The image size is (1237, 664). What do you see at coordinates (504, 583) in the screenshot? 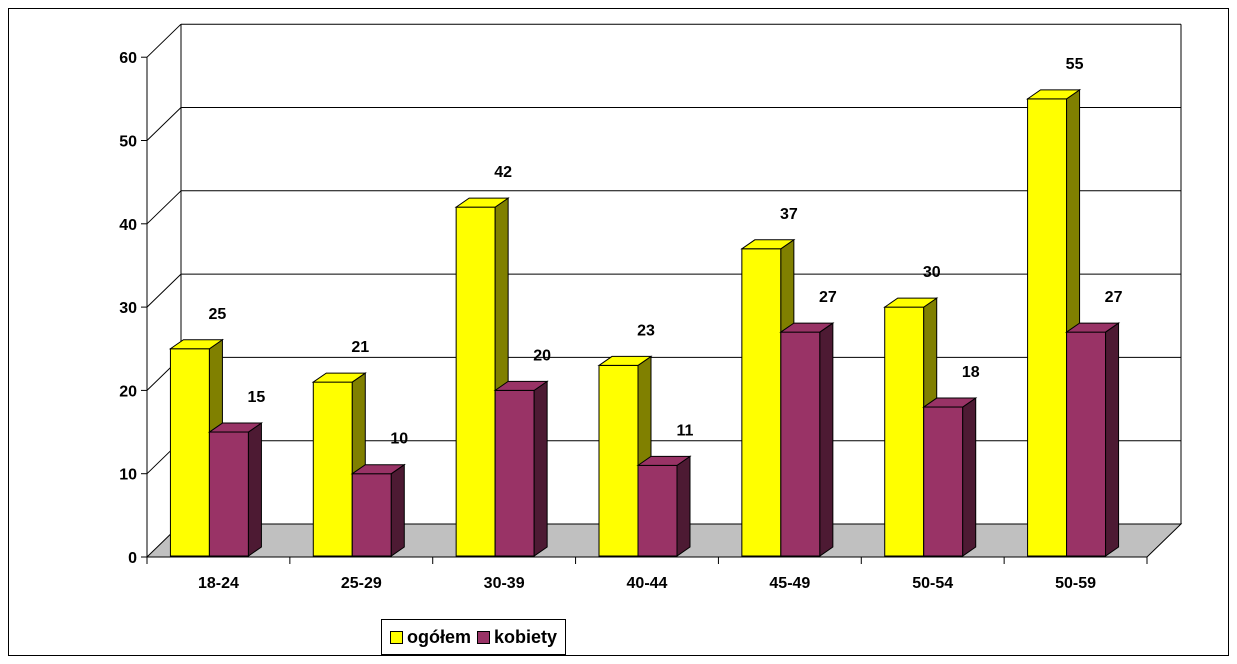
I see `x-tick-label: 30-39` at bounding box center [504, 583].